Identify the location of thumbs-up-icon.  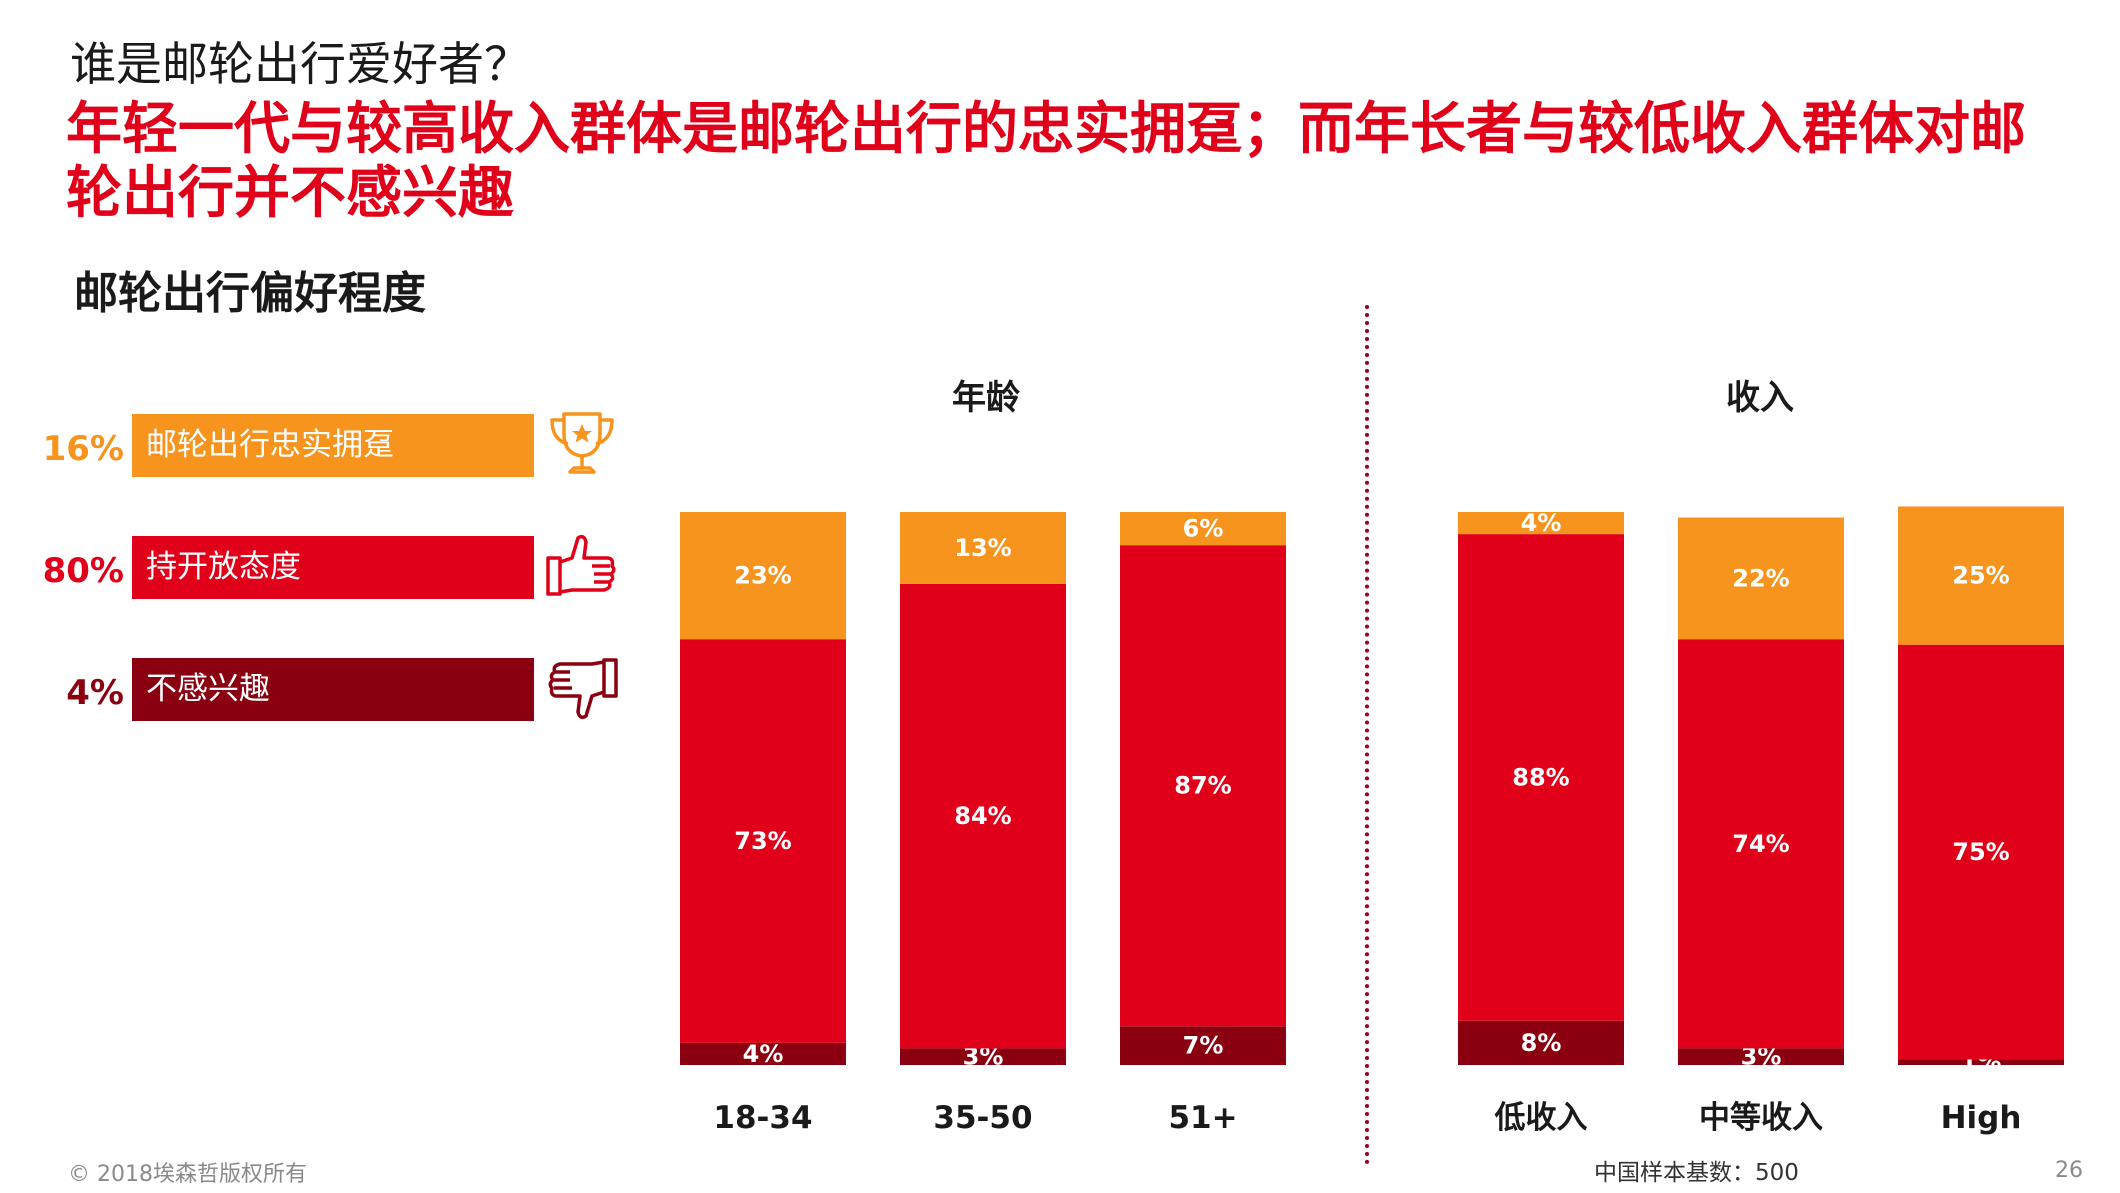
(582, 566).